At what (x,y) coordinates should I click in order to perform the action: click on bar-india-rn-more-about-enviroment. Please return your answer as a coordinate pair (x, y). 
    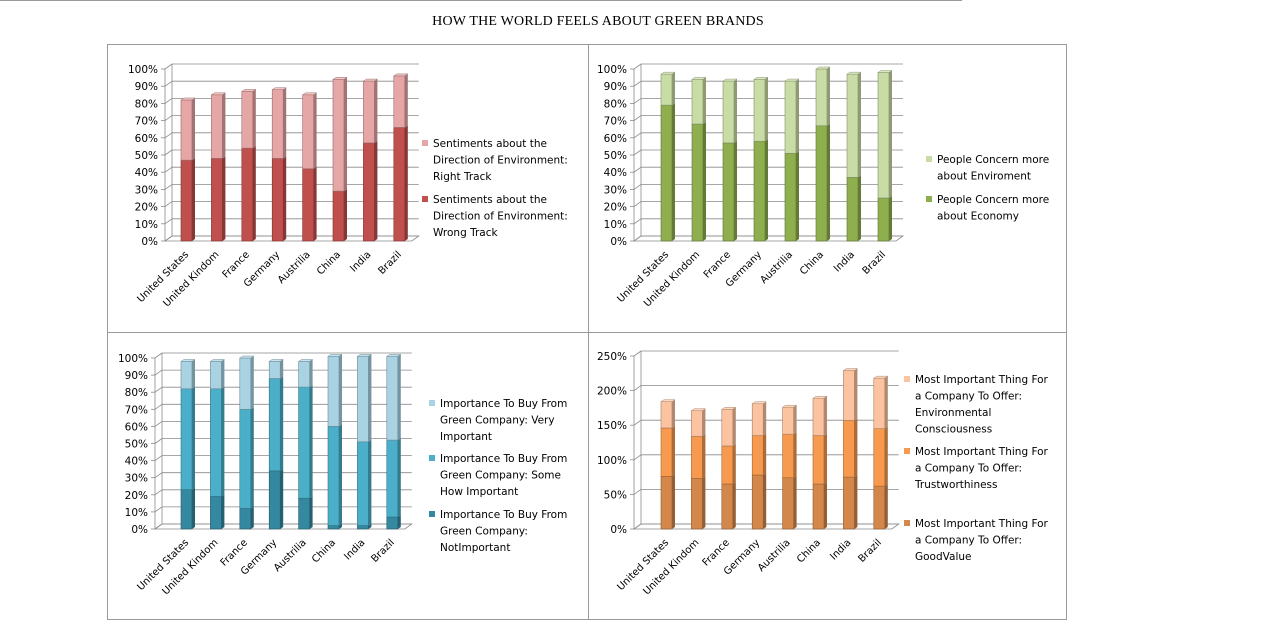
    Looking at the image, I should click on (854, 124).